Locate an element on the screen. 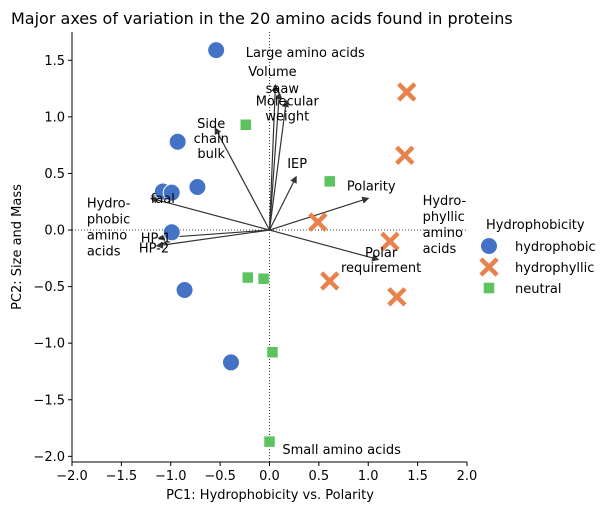 The height and width of the screenshot is (512, 613). y-tick-label: 0.5 is located at coordinates (54, 174).